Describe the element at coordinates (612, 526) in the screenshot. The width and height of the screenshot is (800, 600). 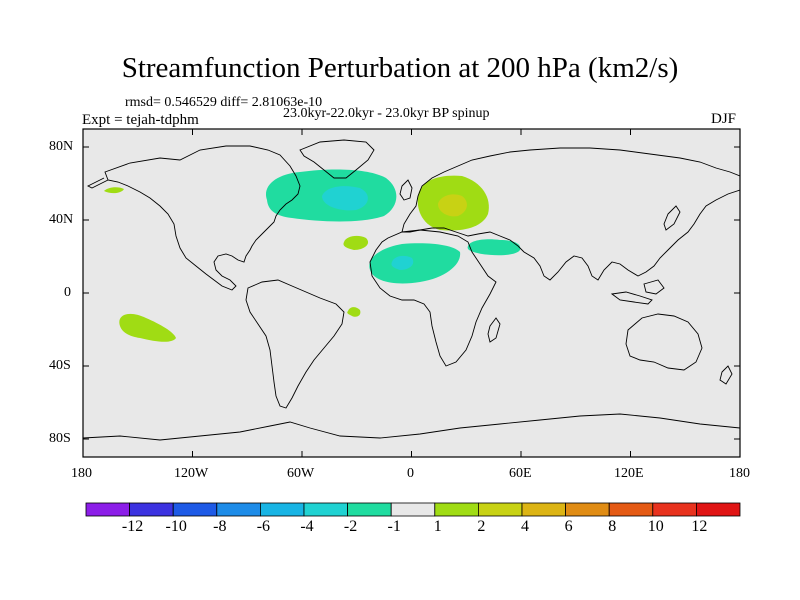
I see `colorbar-label: 8` at that location.